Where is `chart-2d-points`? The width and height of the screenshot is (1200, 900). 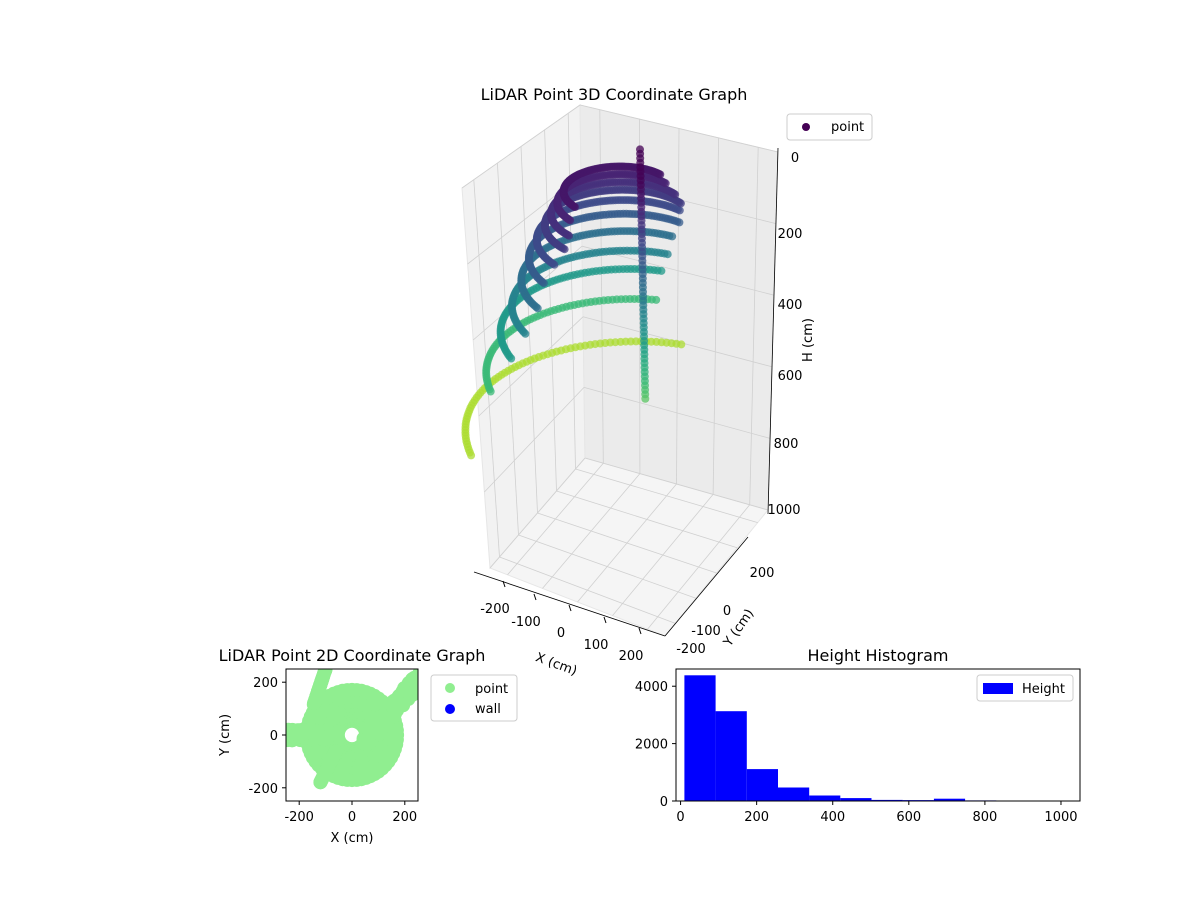
chart-2d-points is located at coordinates (352, 729).